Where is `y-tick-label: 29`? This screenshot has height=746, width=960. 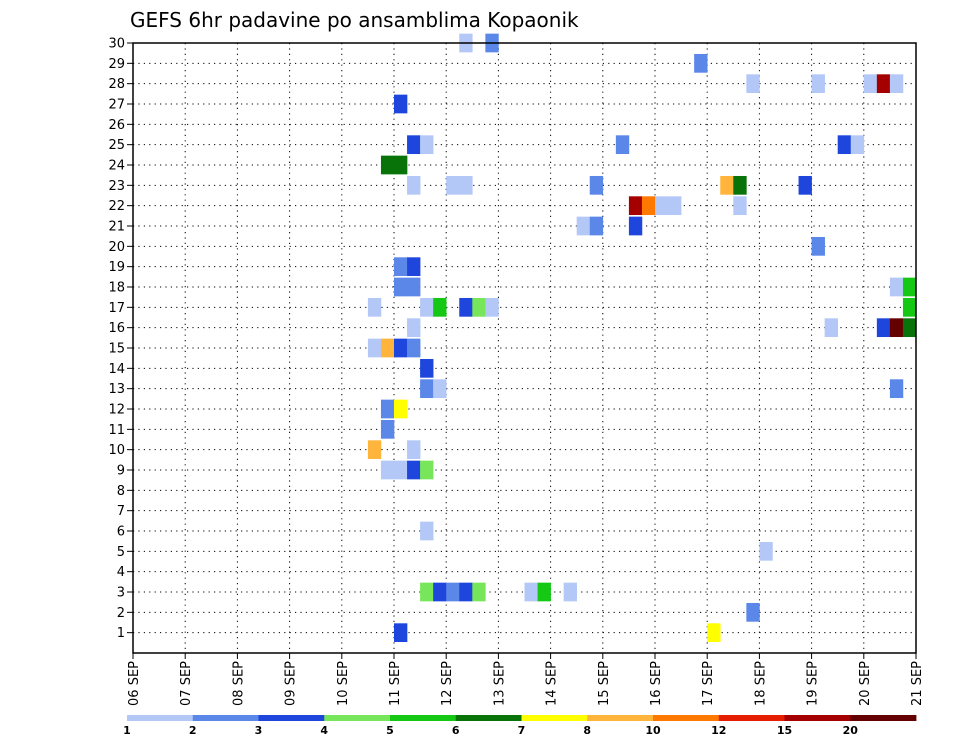 y-tick-label: 29 is located at coordinates (116, 64).